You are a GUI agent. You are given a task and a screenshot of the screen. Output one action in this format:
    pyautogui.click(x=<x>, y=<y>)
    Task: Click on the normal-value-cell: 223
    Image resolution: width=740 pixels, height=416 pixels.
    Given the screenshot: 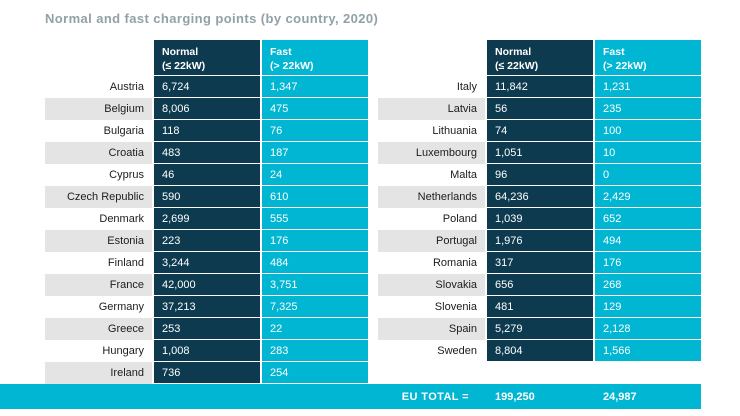 What is the action you would take?
    pyautogui.click(x=207, y=241)
    